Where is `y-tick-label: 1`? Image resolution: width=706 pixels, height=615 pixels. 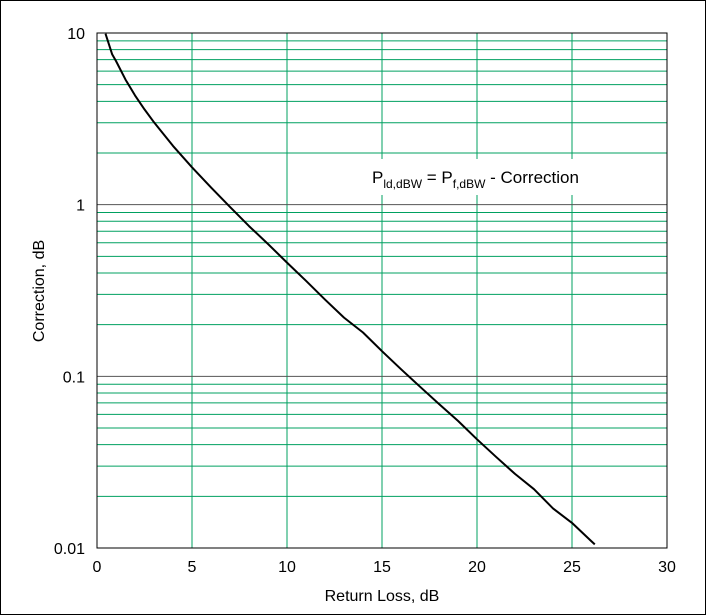 y-tick-label: 1 is located at coordinates (80, 206).